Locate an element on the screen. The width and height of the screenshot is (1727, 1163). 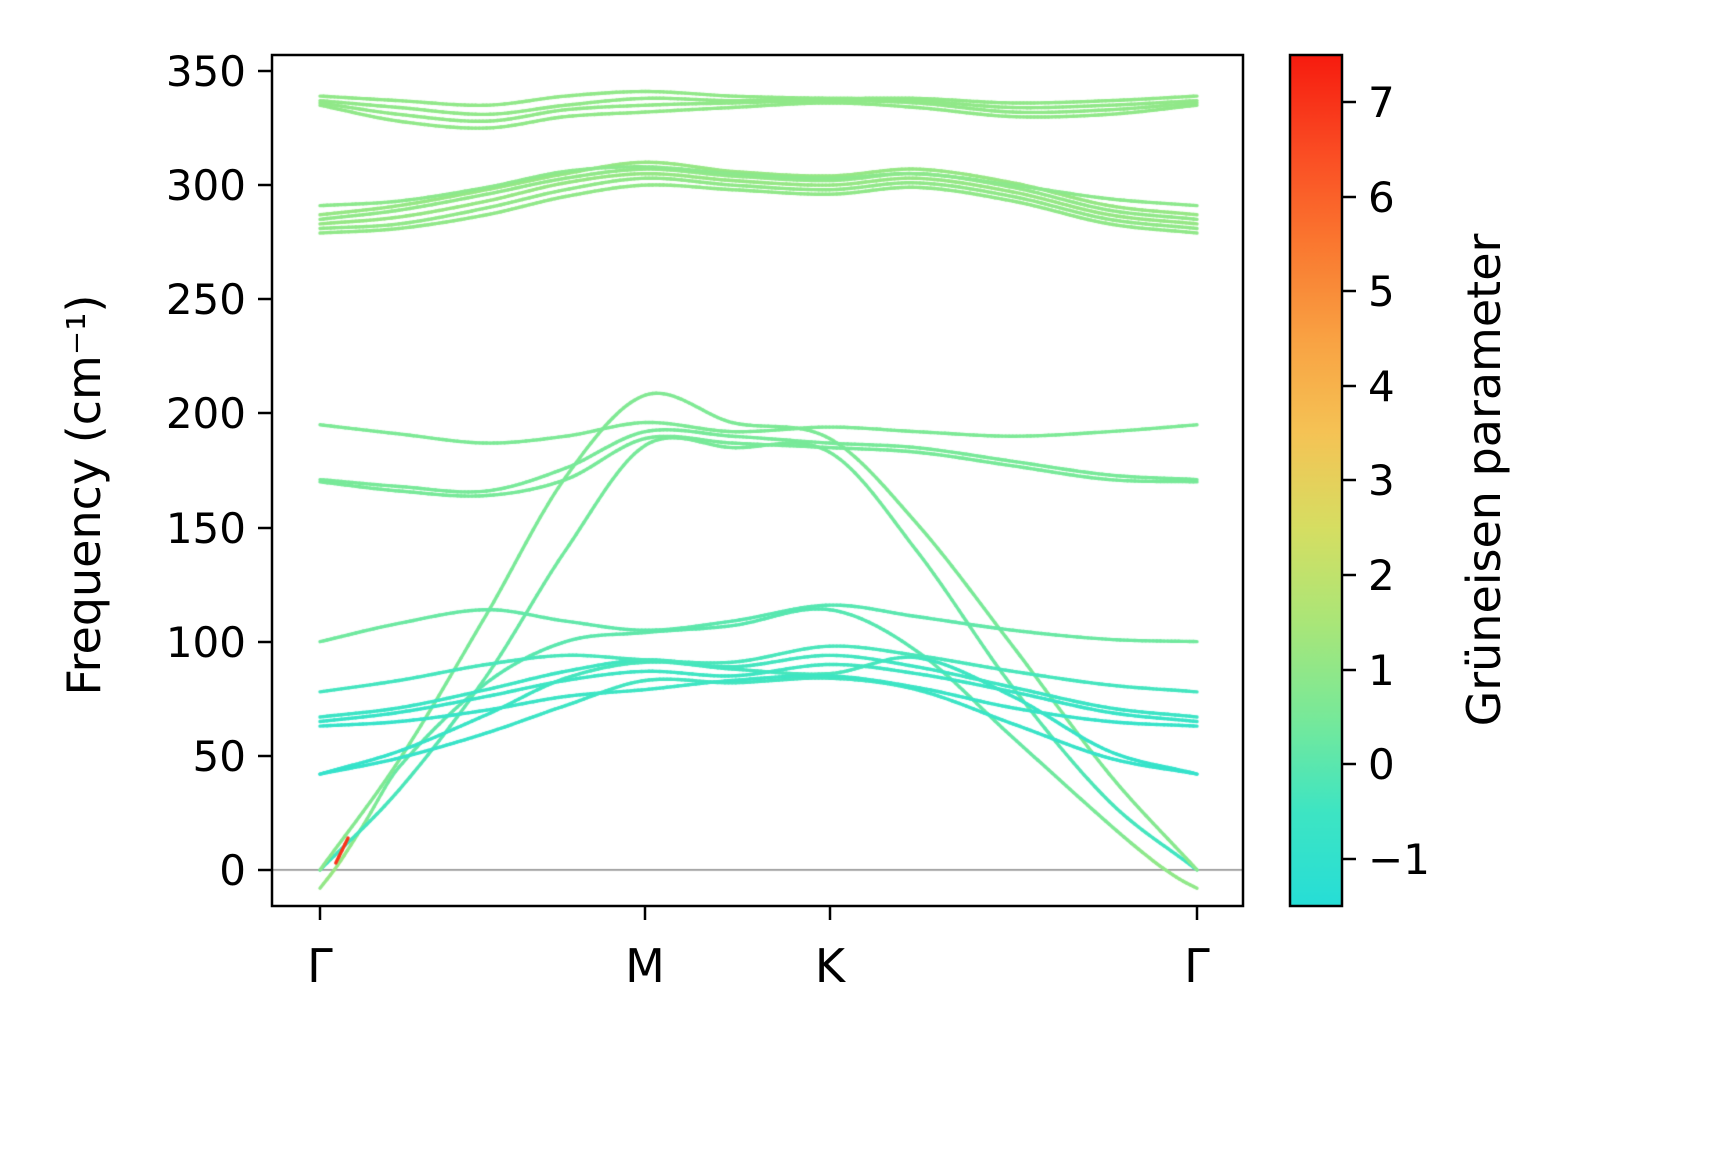
colorbar-tick-label: 6 is located at coordinates (1381, 197).